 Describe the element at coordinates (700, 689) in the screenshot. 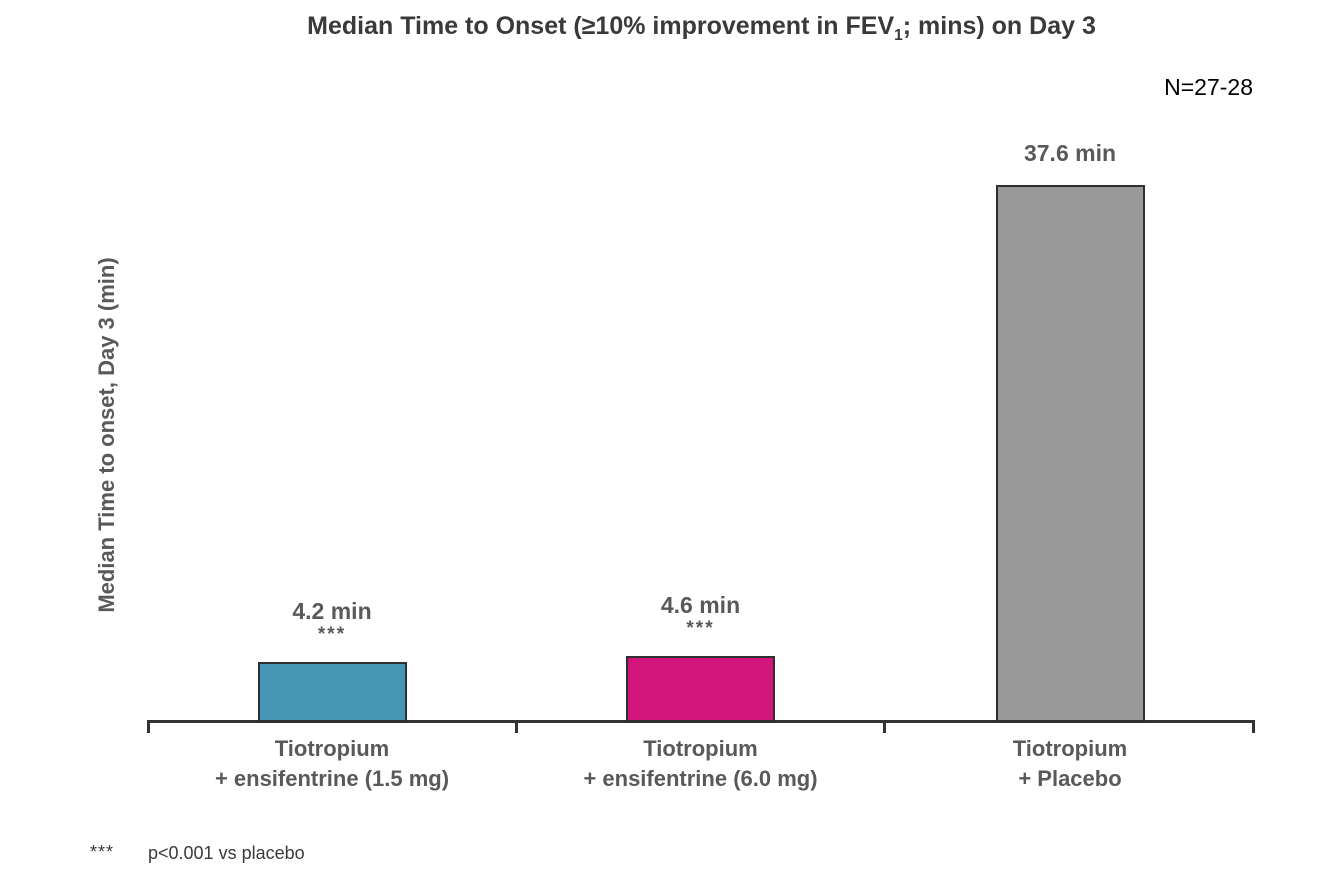

I see `bar-tiotropium-ensifentrine-6-0mg` at that location.